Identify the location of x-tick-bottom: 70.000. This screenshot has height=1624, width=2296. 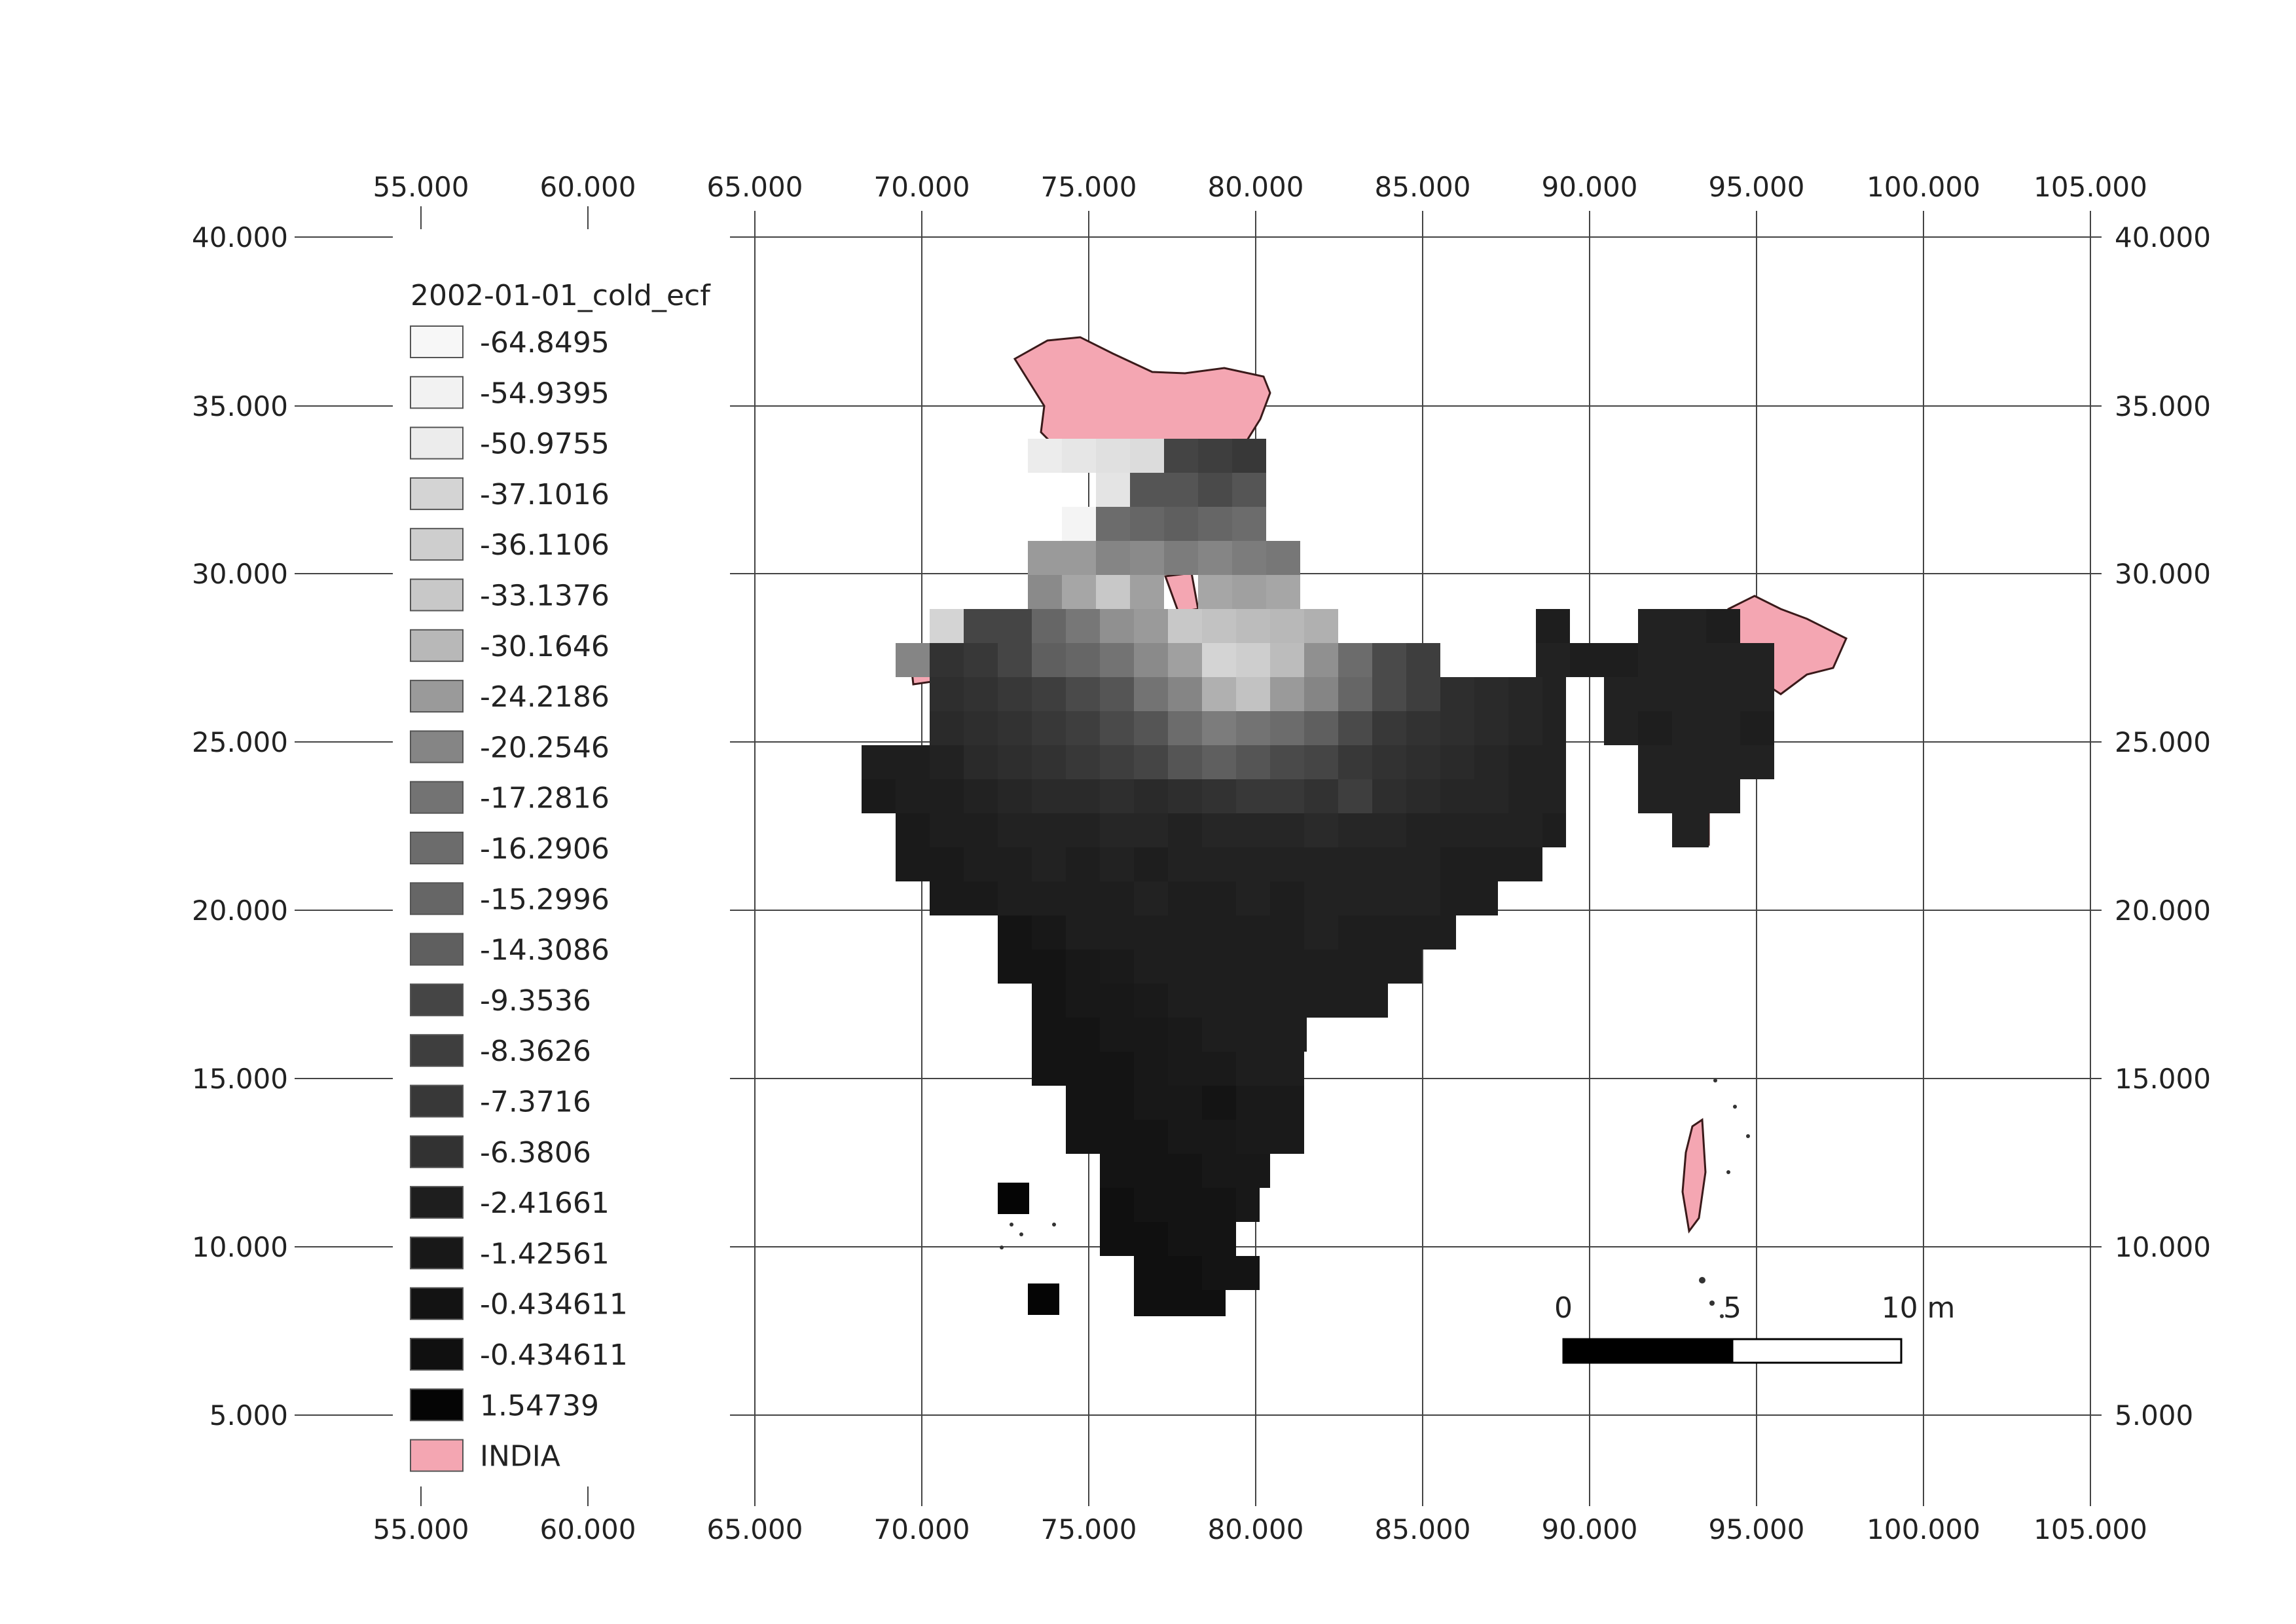
(922, 1529).